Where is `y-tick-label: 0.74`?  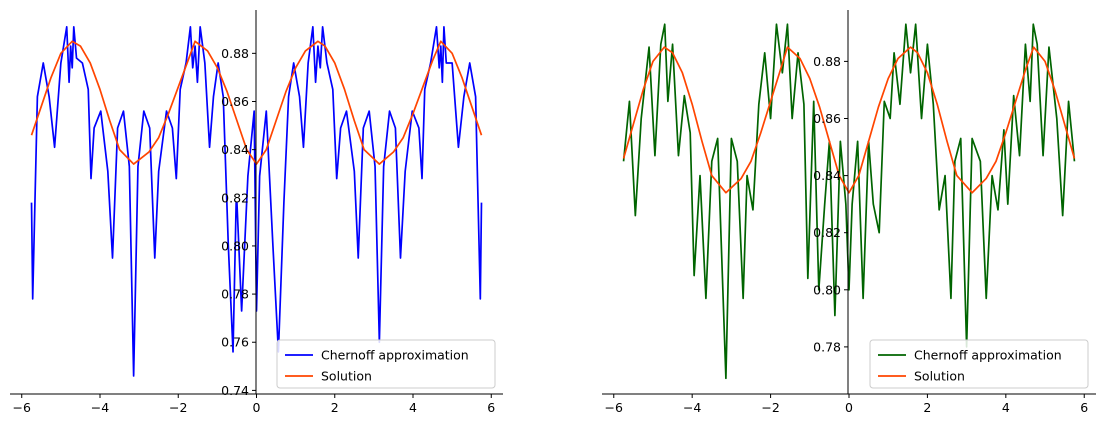 y-tick-label: 0.74 is located at coordinates (235, 390).